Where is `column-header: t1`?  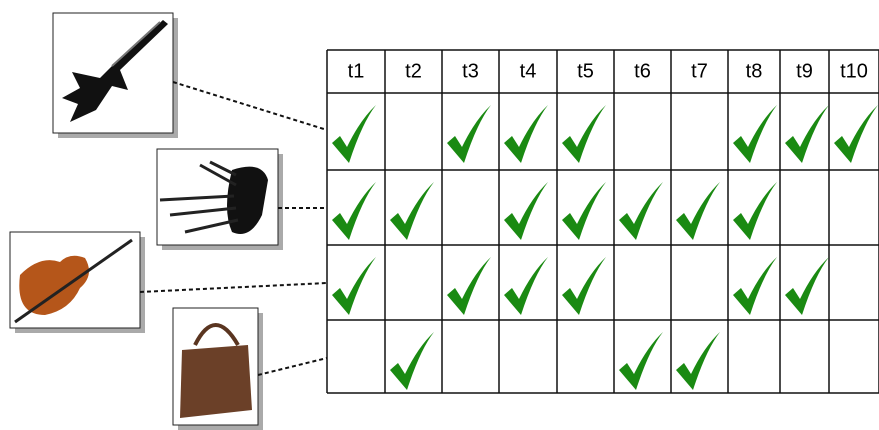
column-header: t1 is located at coordinates (356, 71).